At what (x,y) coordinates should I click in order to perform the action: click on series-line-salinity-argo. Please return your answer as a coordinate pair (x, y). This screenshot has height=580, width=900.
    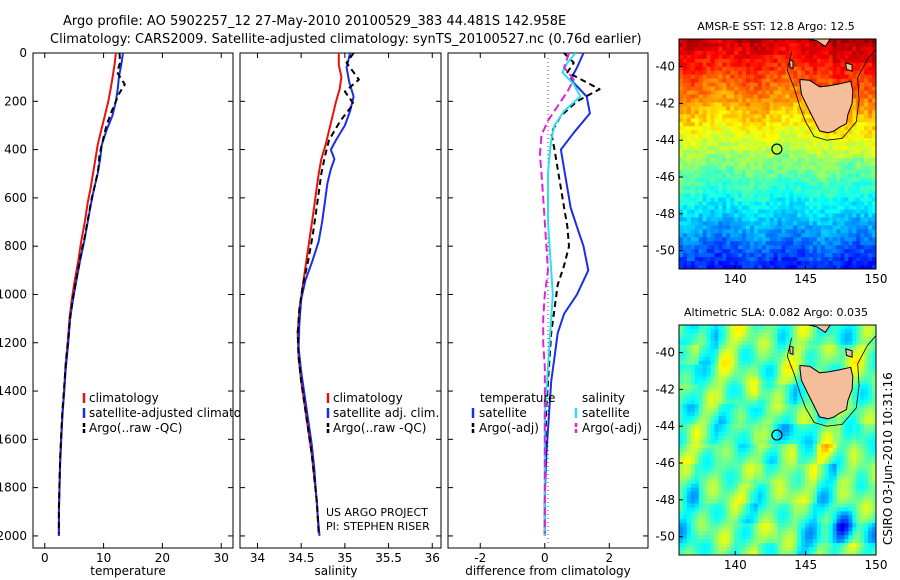
    Looking at the image, I should click on (556, 293).